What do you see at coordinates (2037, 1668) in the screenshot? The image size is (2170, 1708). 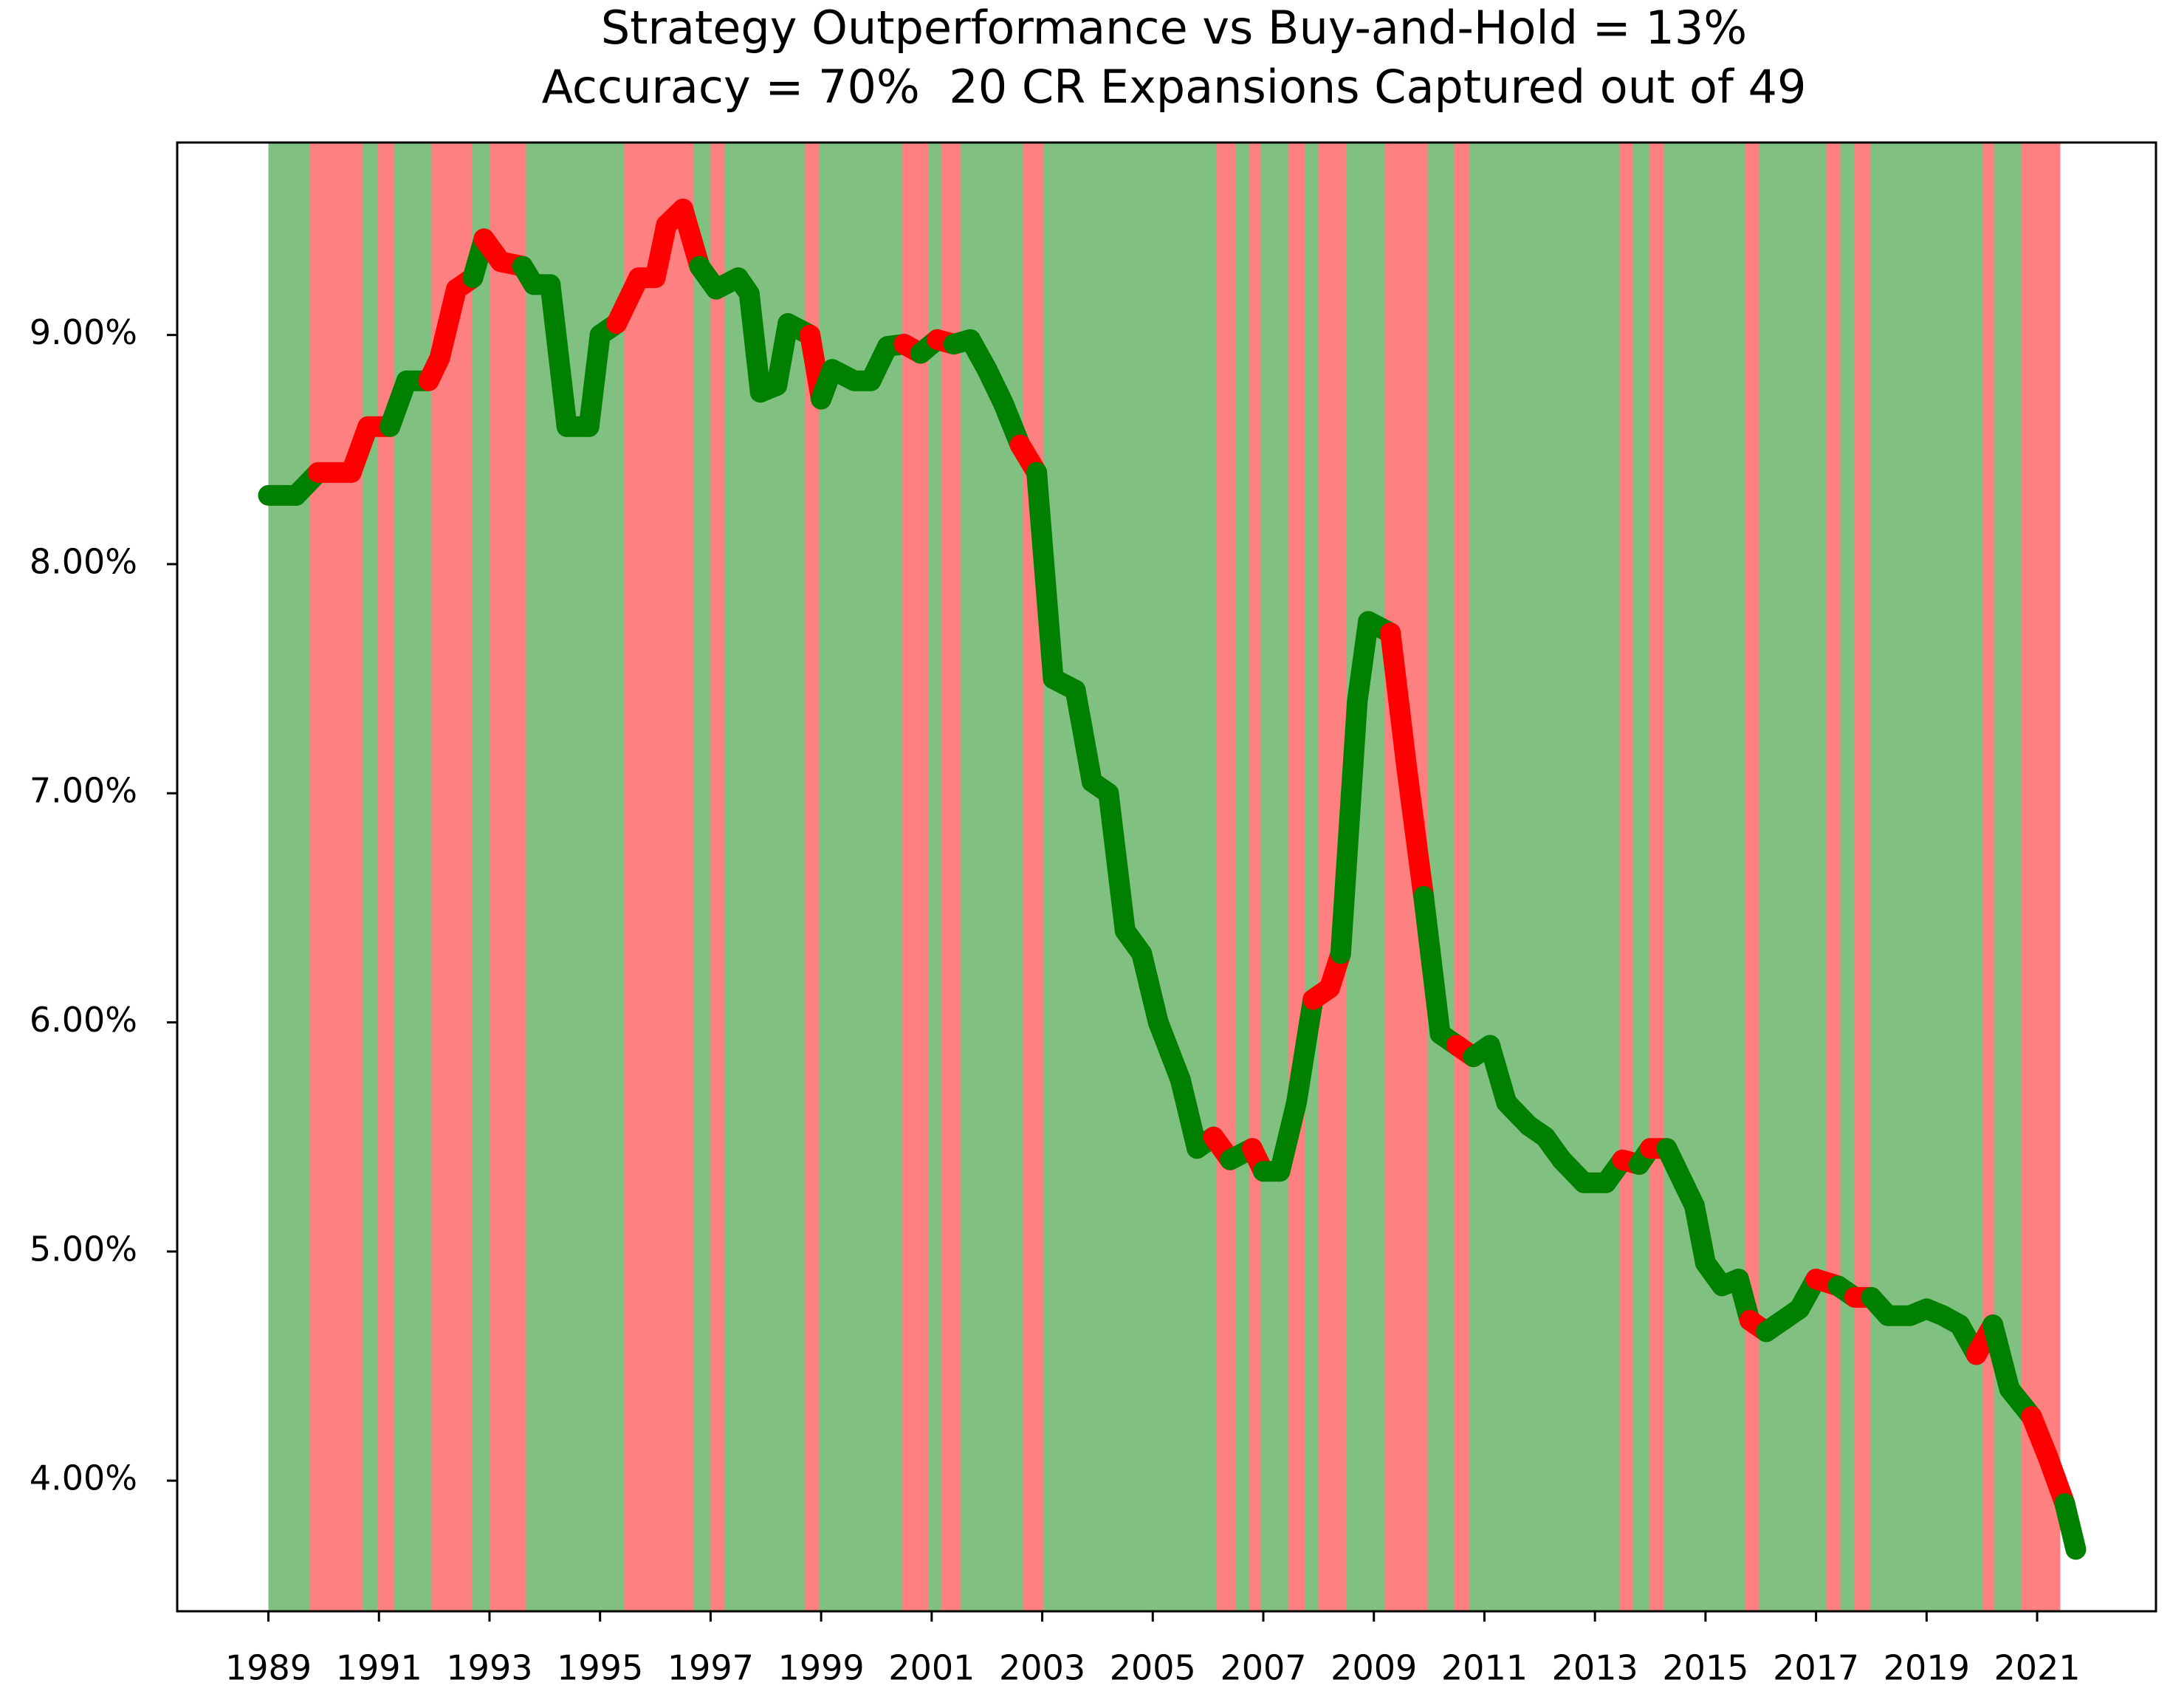 I see `x-tick-label: 2021` at bounding box center [2037, 1668].